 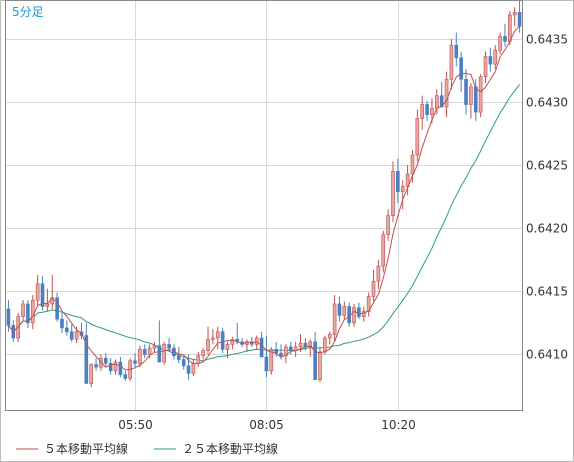 What do you see at coordinates (547, 166) in the screenshot?
I see `y-tick-label: 0.6425` at bounding box center [547, 166].